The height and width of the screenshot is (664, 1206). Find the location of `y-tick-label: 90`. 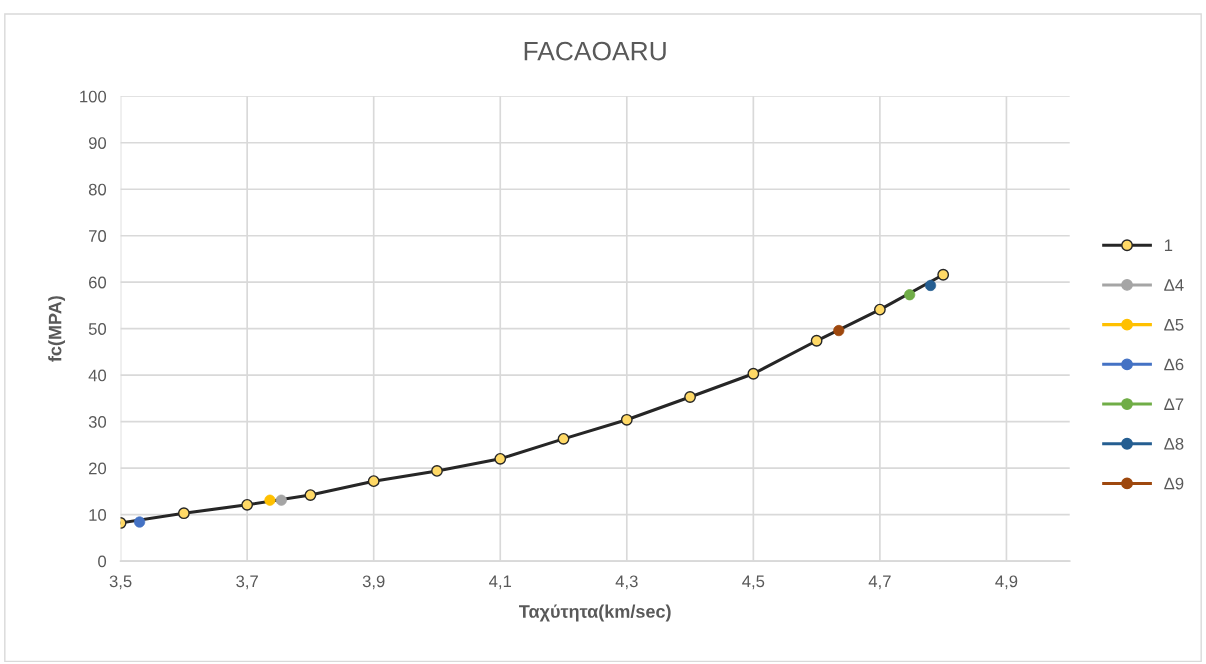

y-tick-label: 90 is located at coordinates (97, 143).